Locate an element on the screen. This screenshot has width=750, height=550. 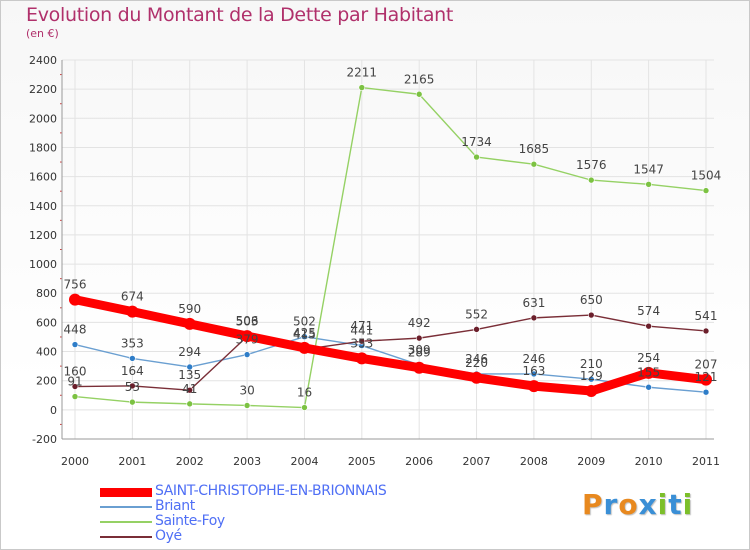
data-label: 220 is located at coordinates (476, 363).